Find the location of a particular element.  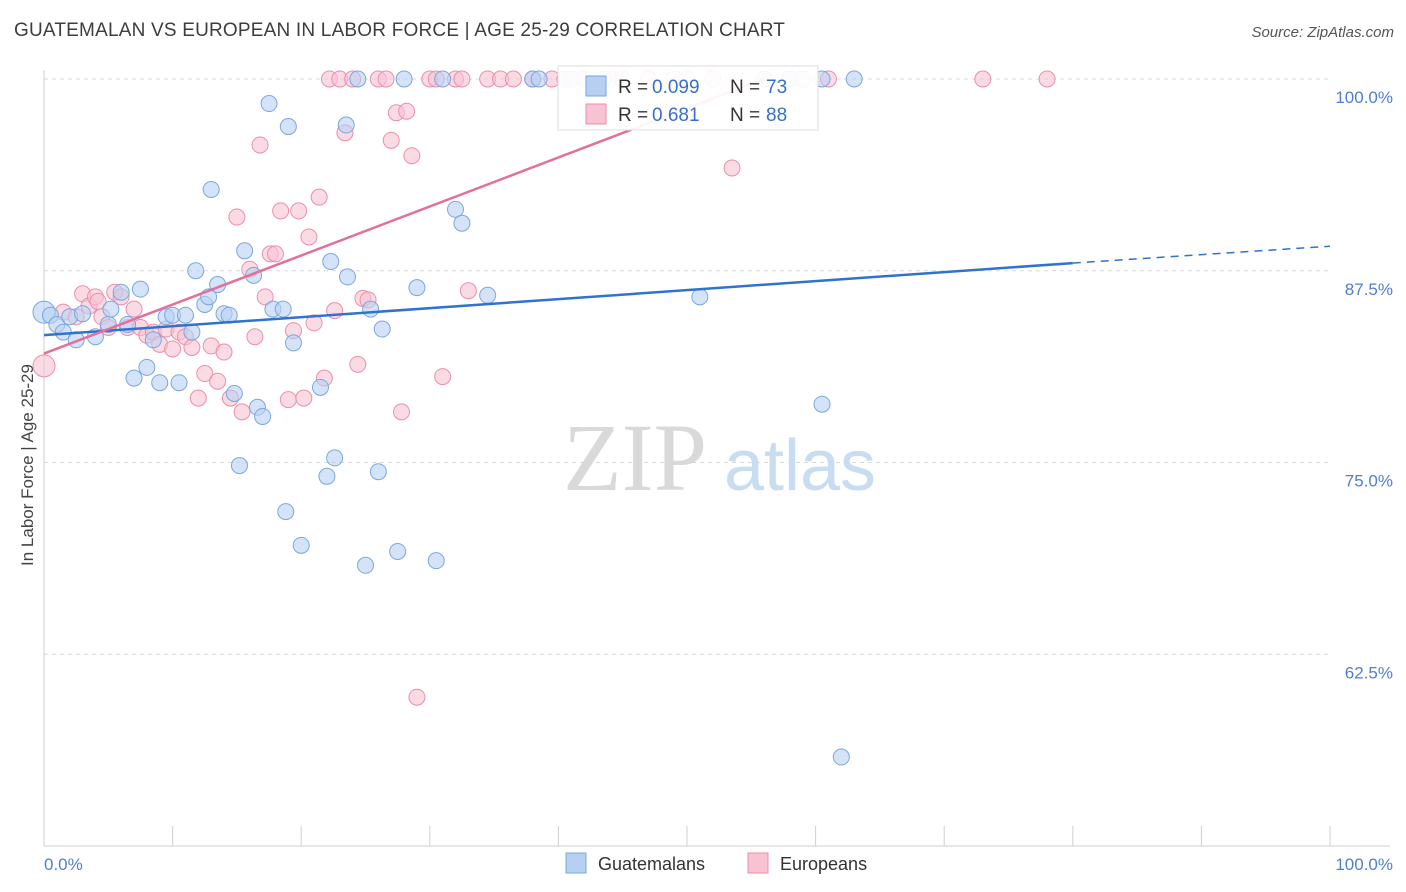

legend: R = 0.099 N = 73 R = 0.681 N = 88 is located at coordinates (688, 98).